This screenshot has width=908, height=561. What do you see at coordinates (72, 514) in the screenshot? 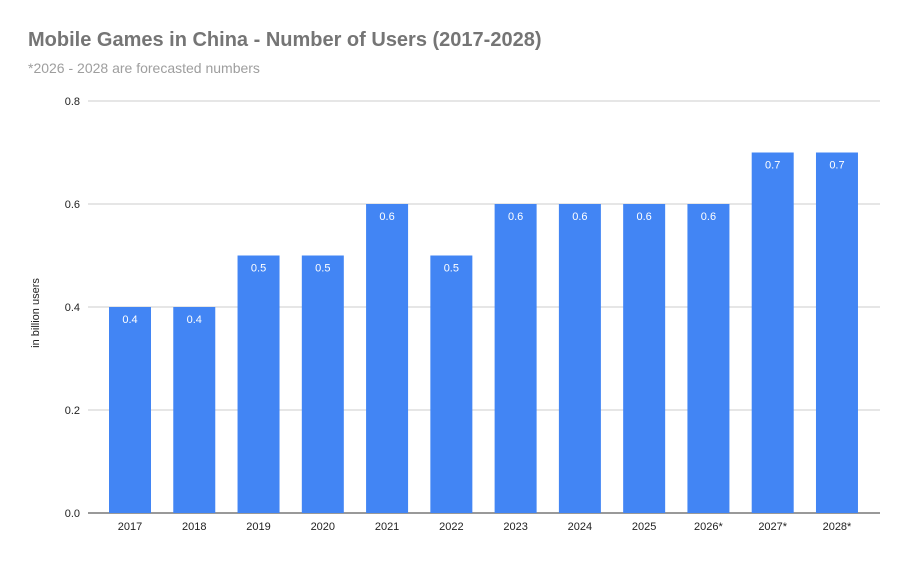
I see `y-tick-label: 0.0` at bounding box center [72, 514].